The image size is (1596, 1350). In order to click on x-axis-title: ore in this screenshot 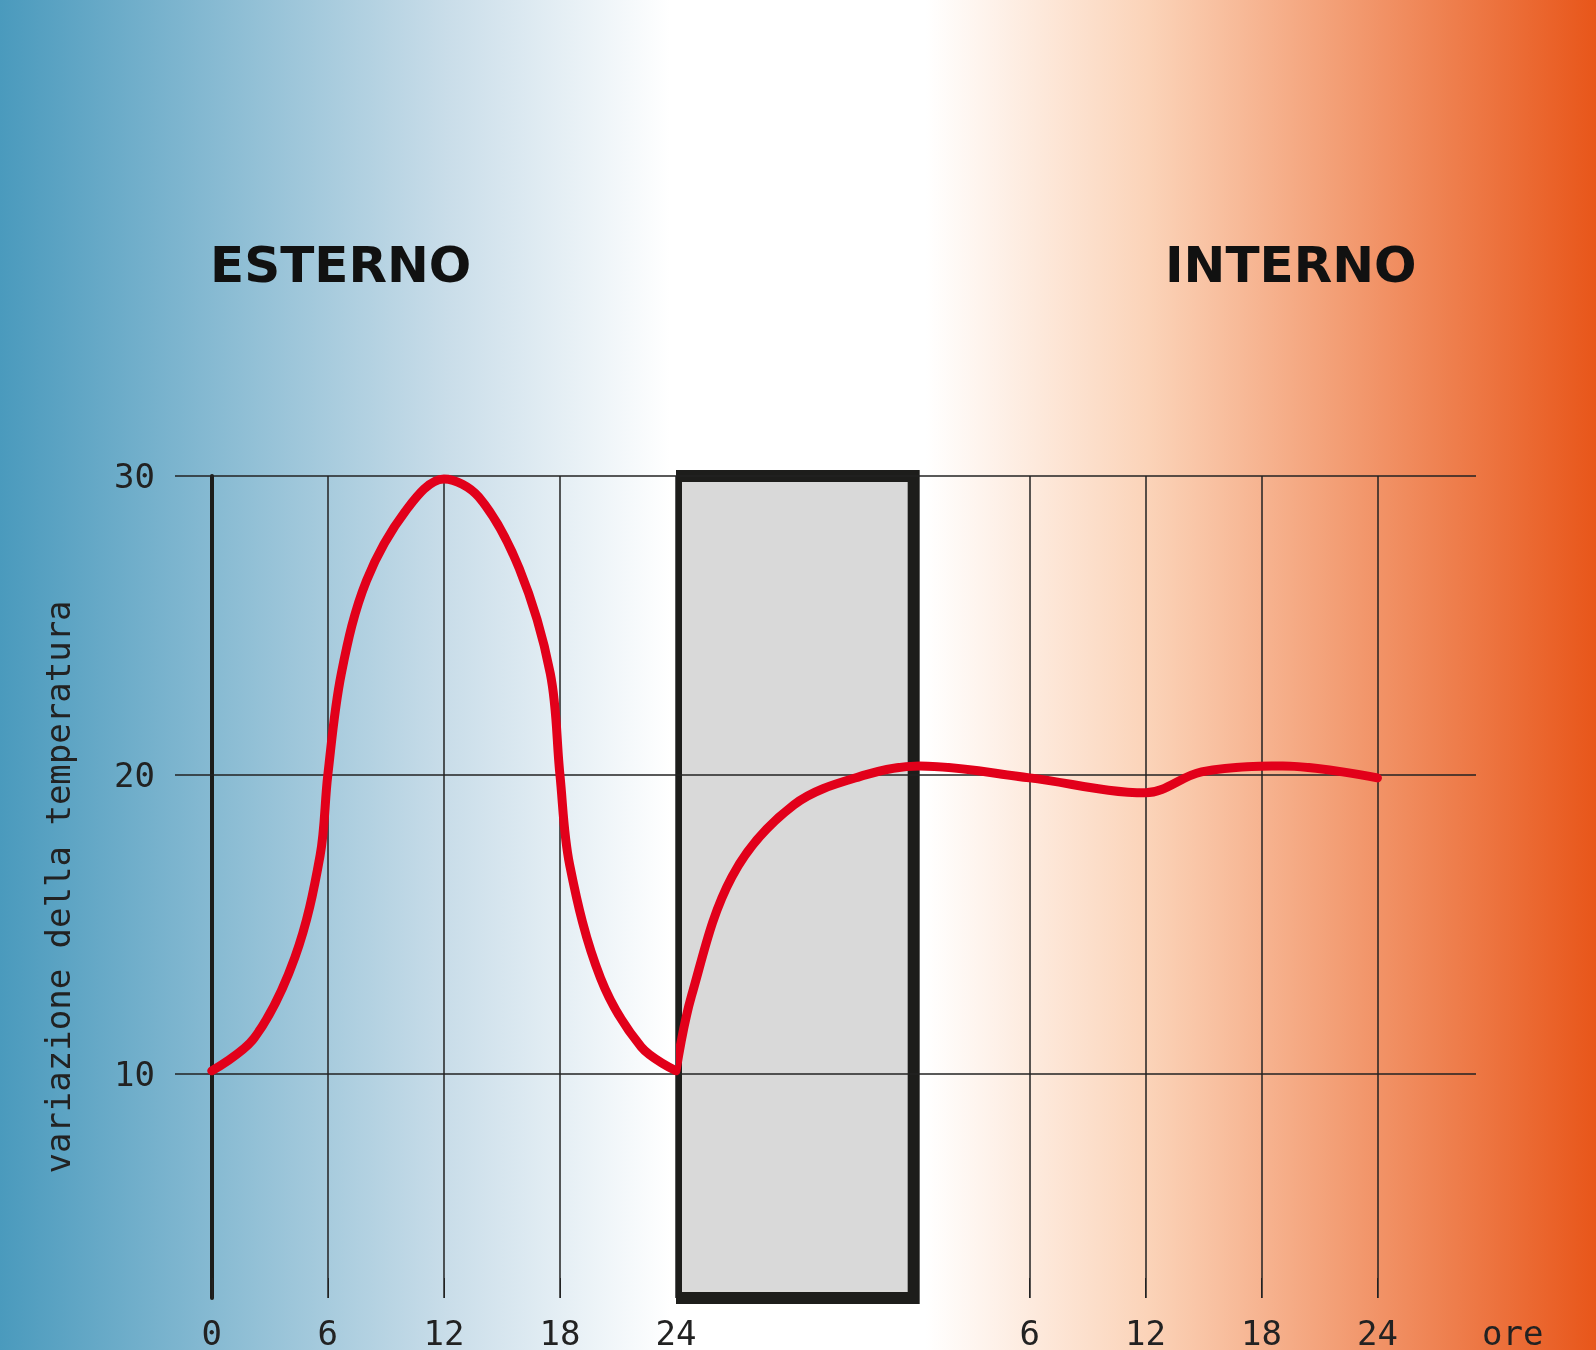, I will do `click(1513, 1331)`.